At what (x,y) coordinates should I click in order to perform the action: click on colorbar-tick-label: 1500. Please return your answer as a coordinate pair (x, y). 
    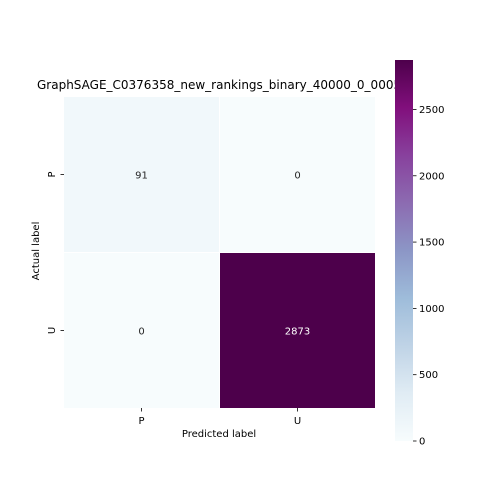
    Looking at the image, I should click on (431, 243).